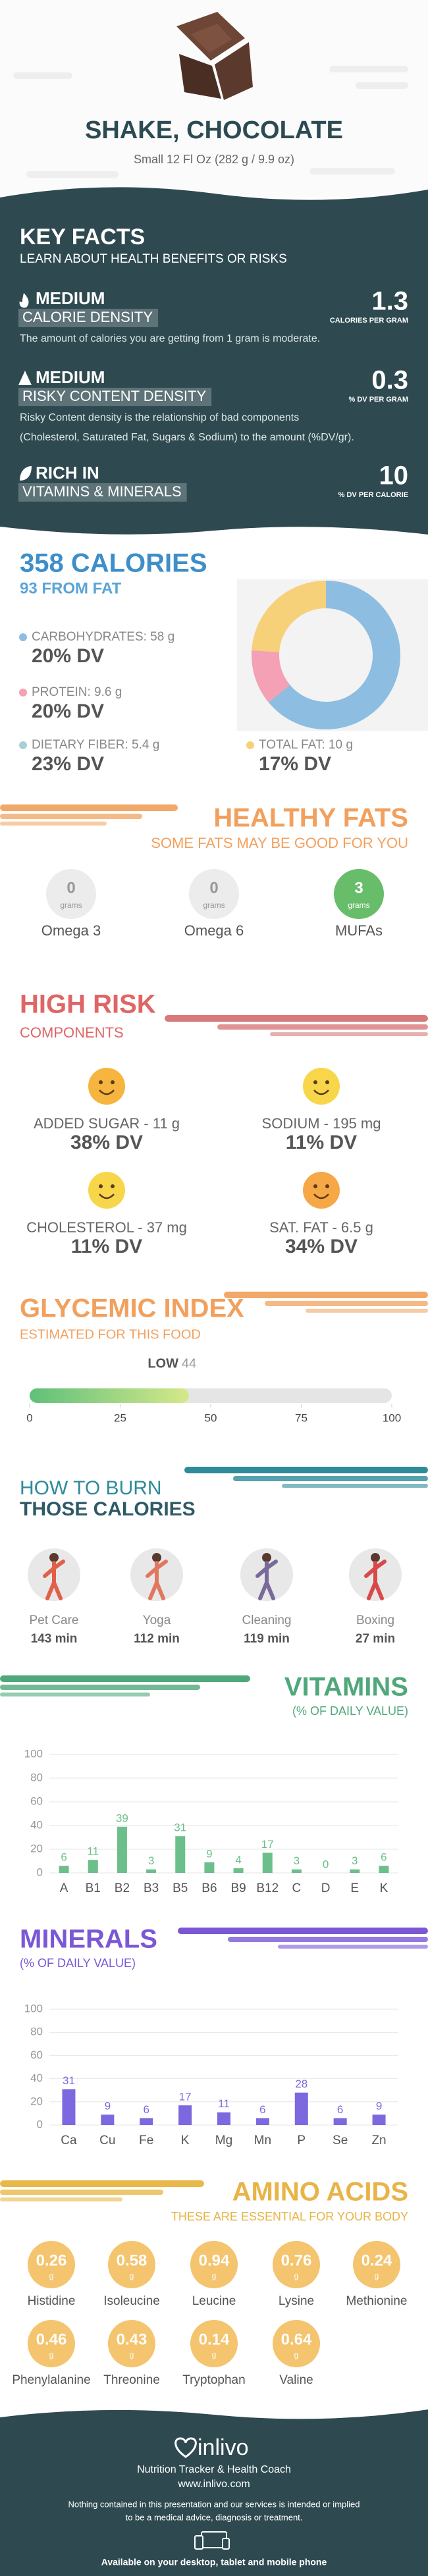 This screenshot has width=428, height=2576. What do you see at coordinates (95, 745) in the screenshot?
I see `nutrient-label: DIETARY FIBER: 5.4 g` at bounding box center [95, 745].